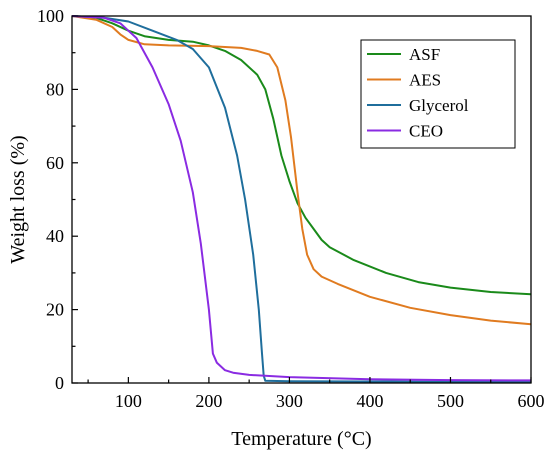  What do you see at coordinates (531, 401) in the screenshot?
I see `x-tick-label: 600` at bounding box center [531, 401].